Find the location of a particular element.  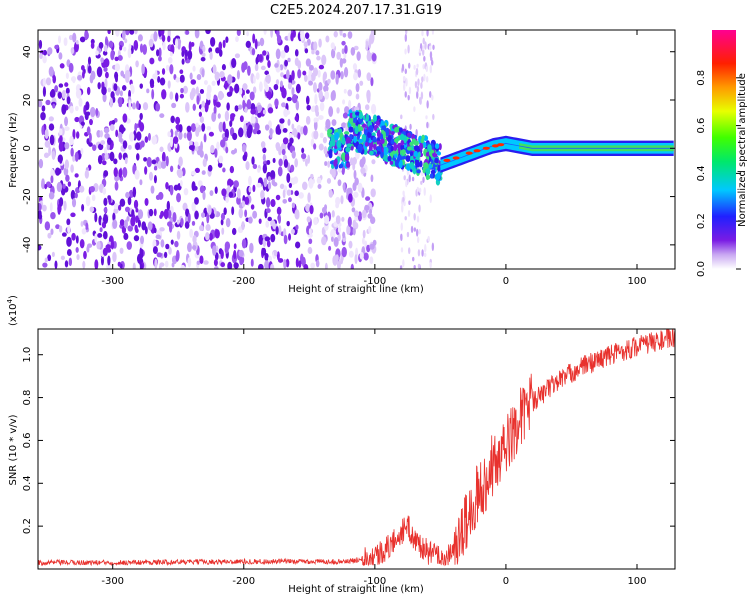

y-tick-label: 0.4 is located at coordinates (27, 483).